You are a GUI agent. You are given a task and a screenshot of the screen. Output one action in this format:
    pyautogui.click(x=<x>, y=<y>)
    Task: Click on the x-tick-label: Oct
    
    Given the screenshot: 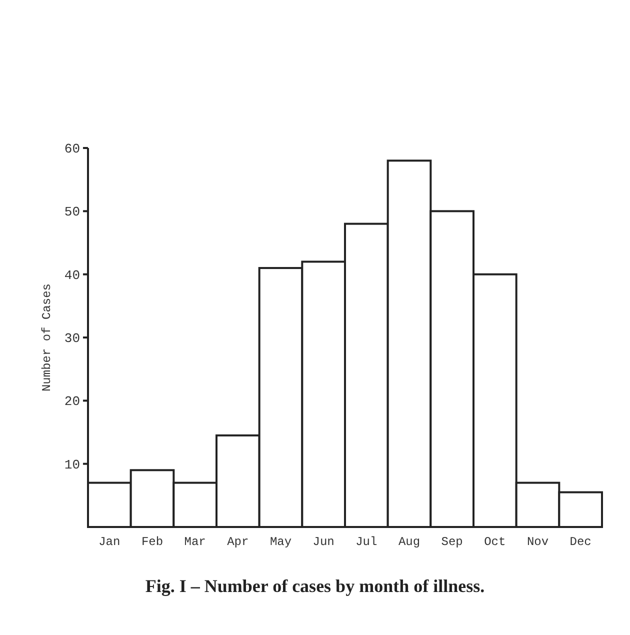 What is the action you would take?
    pyautogui.click(x=495, y=542)
    